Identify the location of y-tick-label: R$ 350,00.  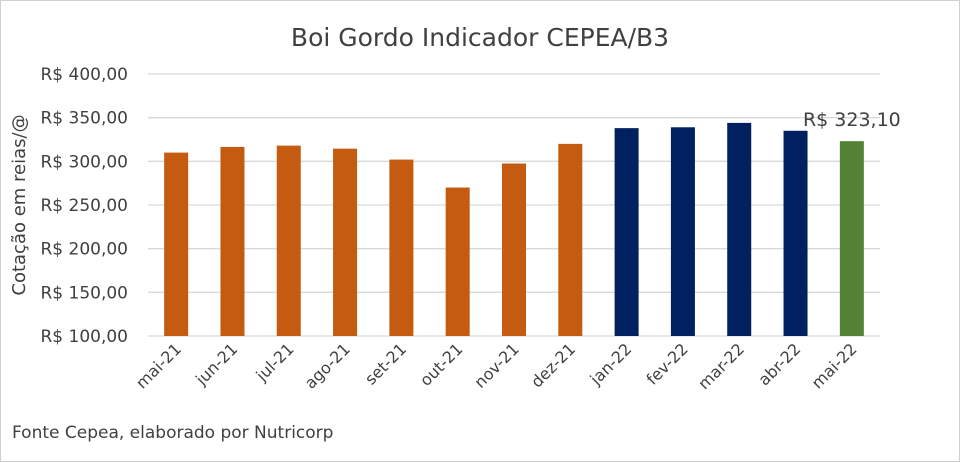
(84, 119).